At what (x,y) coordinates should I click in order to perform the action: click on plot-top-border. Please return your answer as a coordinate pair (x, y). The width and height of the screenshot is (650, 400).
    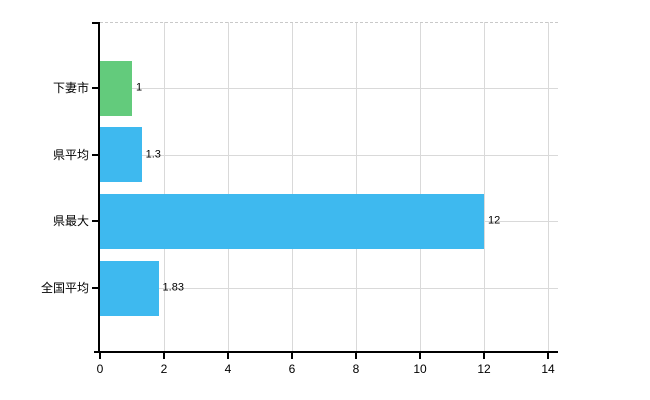
    Looking at the image, I should click on (329, 22).